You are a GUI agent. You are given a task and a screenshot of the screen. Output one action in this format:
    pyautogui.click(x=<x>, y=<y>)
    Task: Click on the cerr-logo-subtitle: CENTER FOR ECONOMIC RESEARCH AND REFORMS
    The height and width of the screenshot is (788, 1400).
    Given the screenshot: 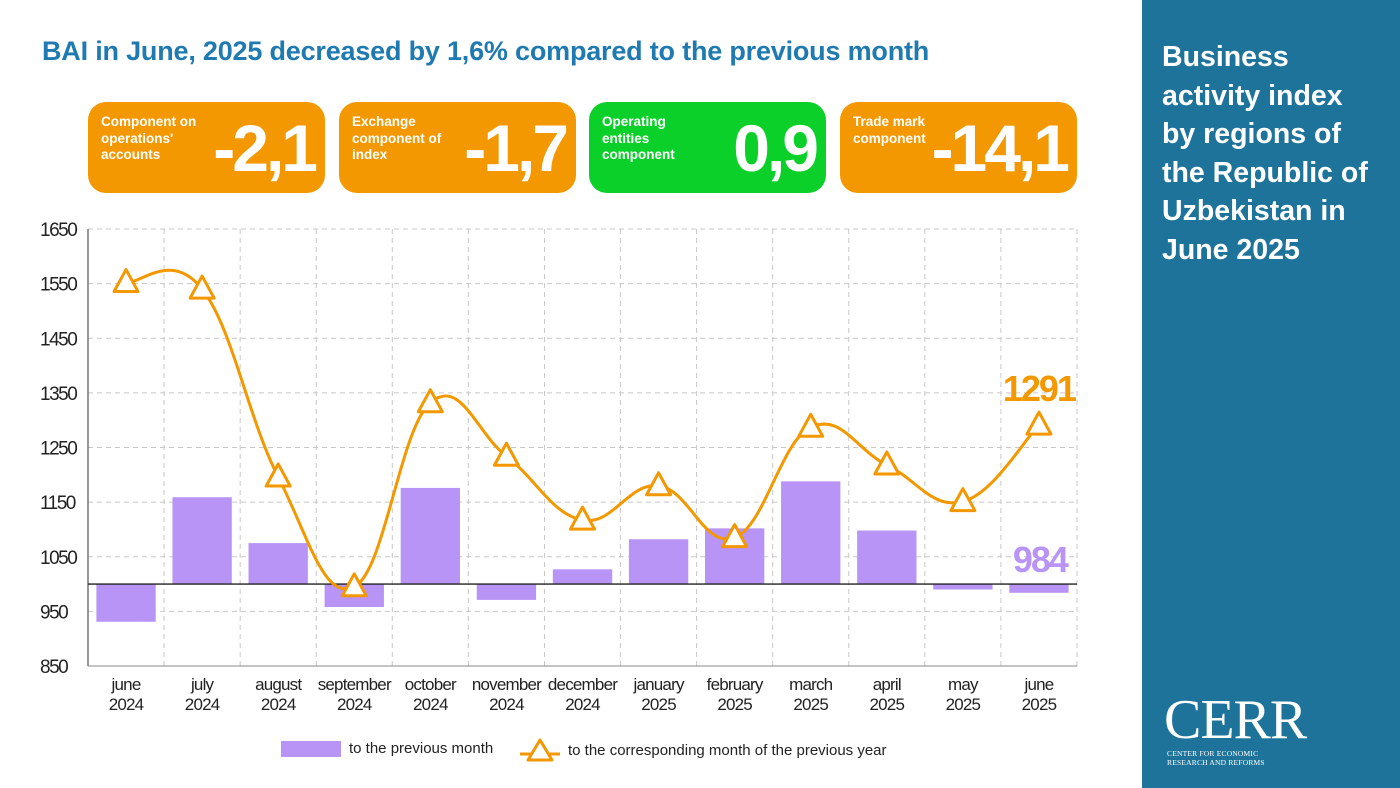 What is the action you would take?
    pyautogui.click(x=1216, y=758)
    